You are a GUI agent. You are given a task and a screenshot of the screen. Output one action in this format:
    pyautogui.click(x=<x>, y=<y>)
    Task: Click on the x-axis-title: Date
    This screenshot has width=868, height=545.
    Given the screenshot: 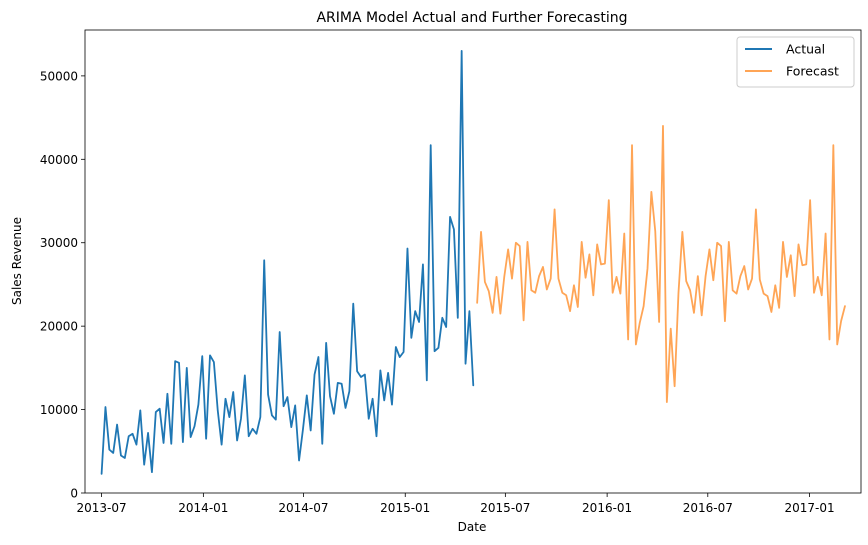 What is the action you would take?
    pyautogui.click(x=472, y=527)
    